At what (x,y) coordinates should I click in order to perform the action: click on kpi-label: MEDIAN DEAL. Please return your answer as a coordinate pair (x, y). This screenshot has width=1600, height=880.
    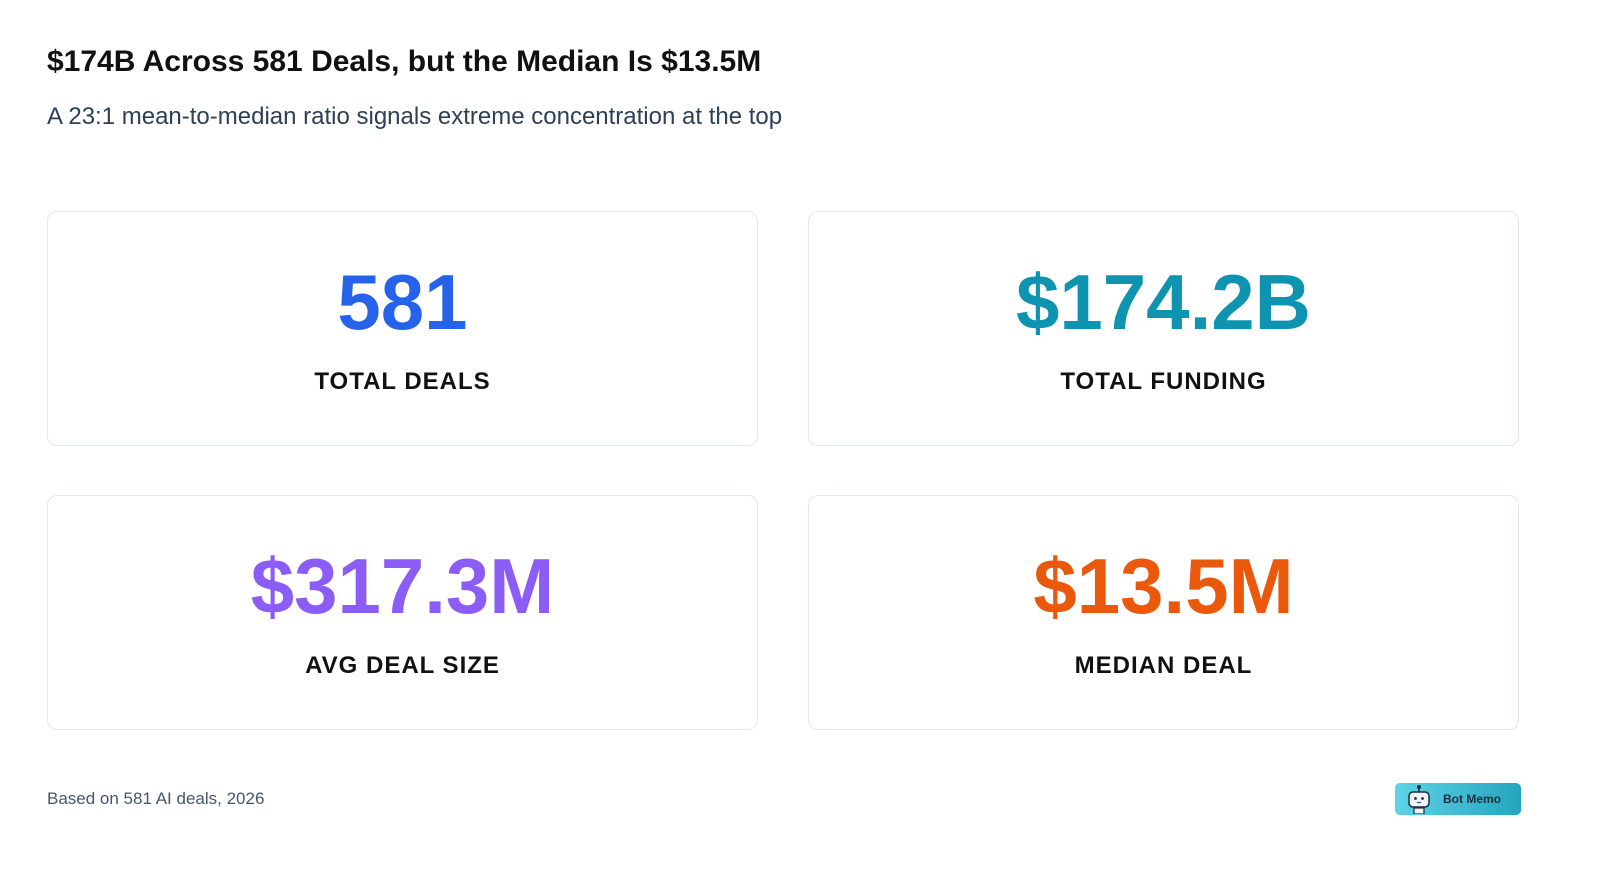
    Looking at the image, I should click on (1163, 665).